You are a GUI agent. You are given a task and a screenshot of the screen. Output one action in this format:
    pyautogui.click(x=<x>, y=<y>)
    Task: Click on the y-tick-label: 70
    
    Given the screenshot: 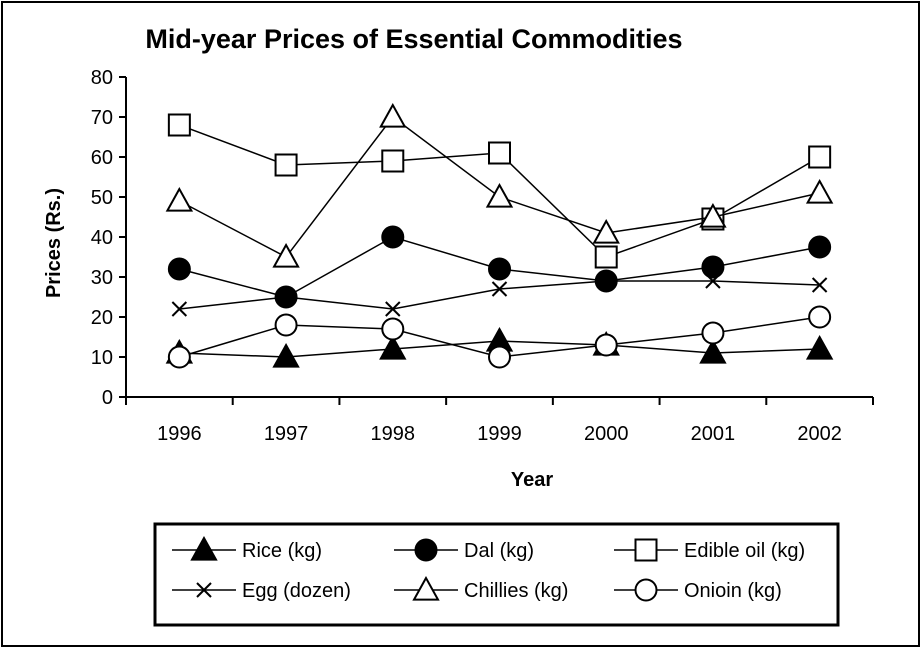 What is the action you would take?
    pyautogui.click(x=102, y=118)
    